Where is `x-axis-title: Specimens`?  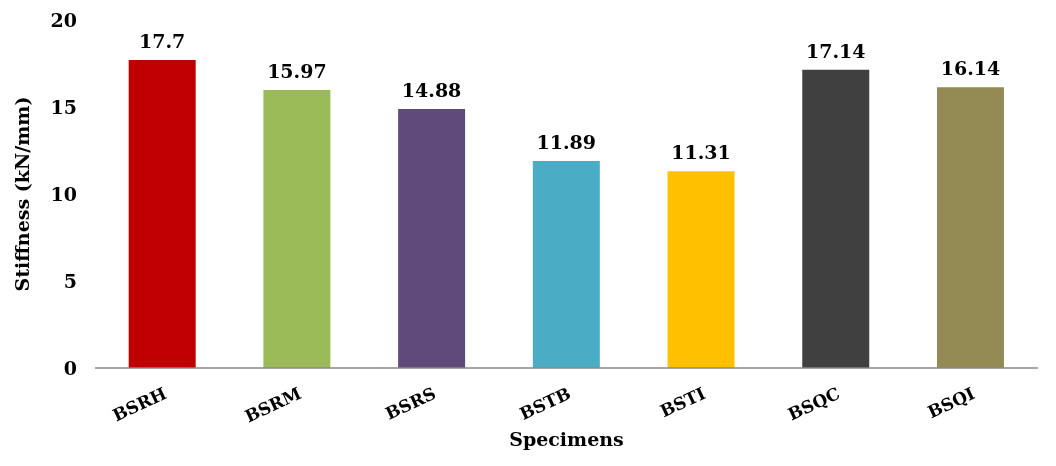
x-axis-title: Specimens is located at coordinates (566, 439).